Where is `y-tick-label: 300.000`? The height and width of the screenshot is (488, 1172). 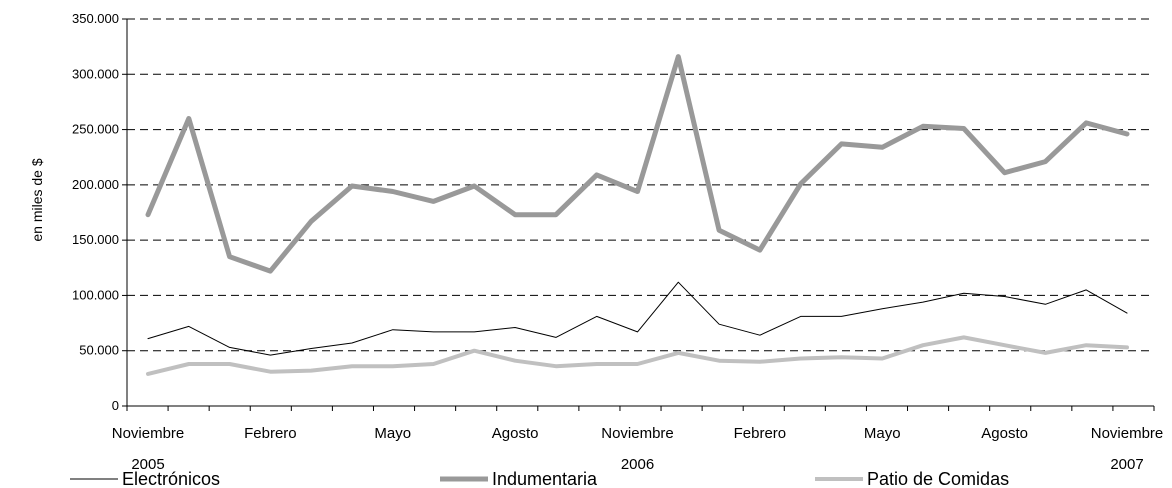 y-tick-label: 300.000 is located at coordinates (95, 73).